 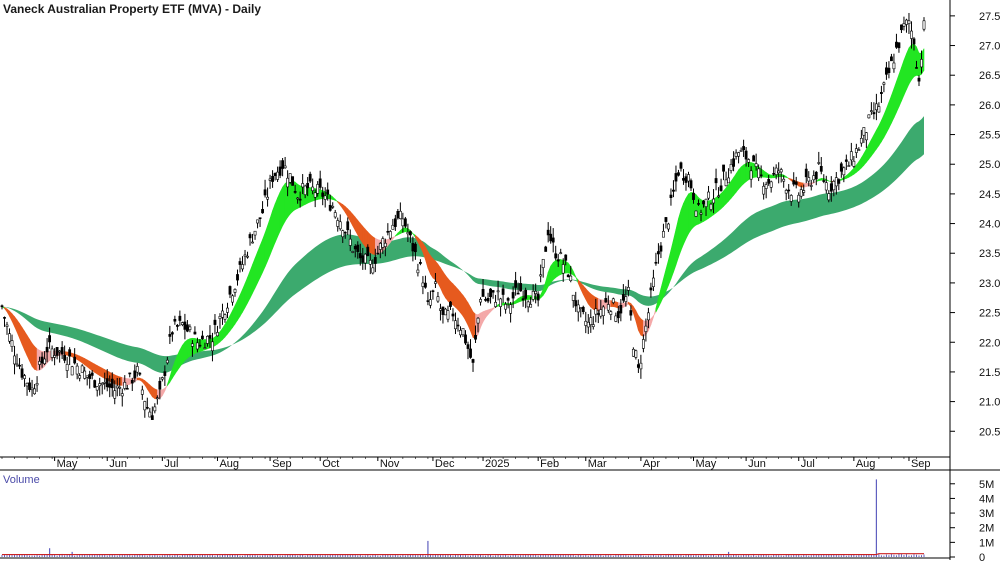 What do you see at coordinates (706, 464) in the screenshot?
I see `time-tick-label: May` at bounding box center [706, 464].